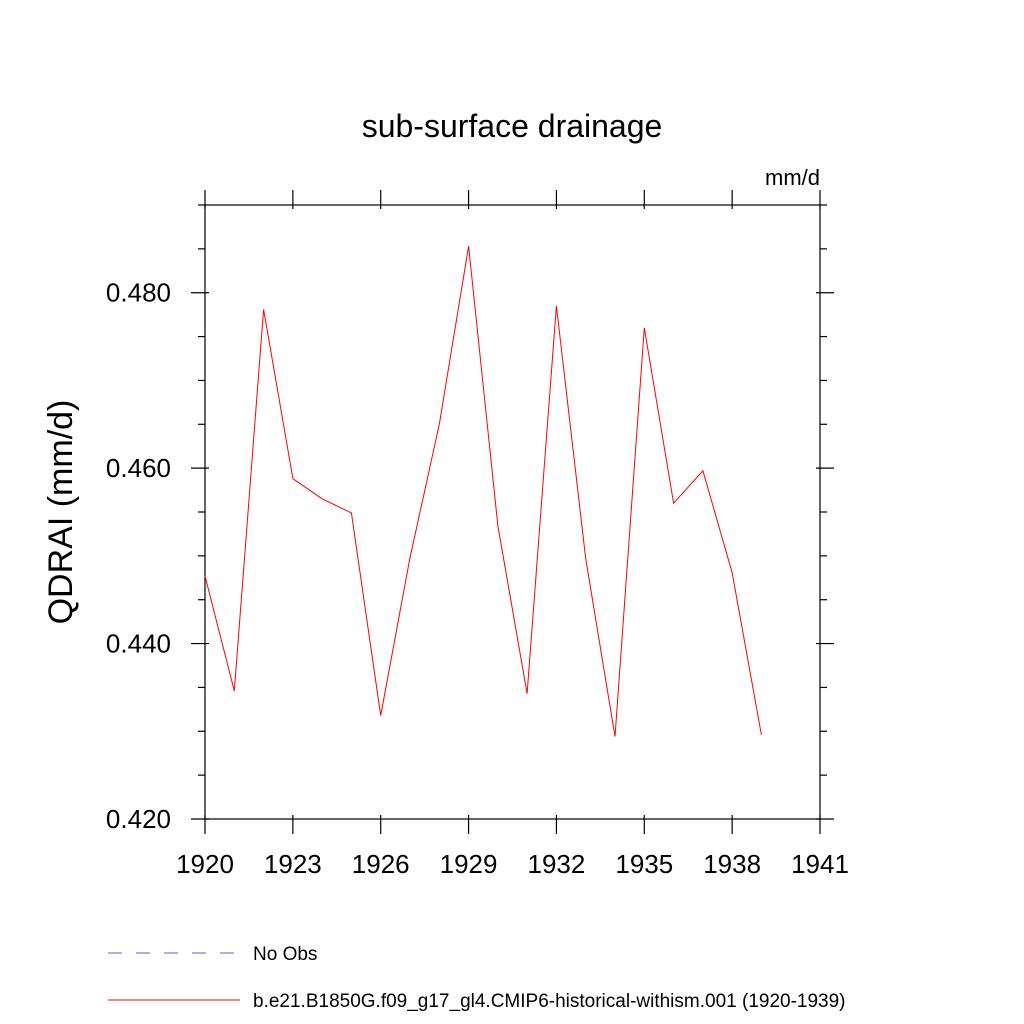 This screenshot has width=1024, height=1024. I want to click on y-axis-label: QDRAI (mm/d), so click(61, 512).